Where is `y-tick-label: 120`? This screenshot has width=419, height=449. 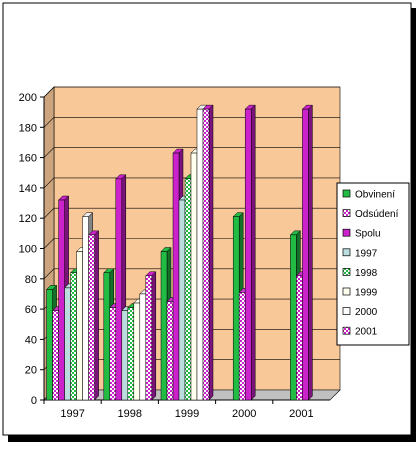
y-tick-label: 120 is located at coordinates (28, 219).